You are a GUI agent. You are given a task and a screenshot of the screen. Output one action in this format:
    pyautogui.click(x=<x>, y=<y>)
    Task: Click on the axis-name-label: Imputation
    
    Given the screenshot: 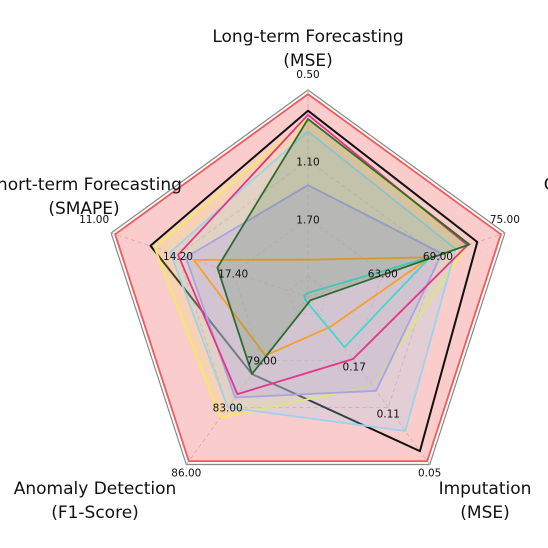 What is the action you would take?
    pyautogui.click(x=485, y=489)
    